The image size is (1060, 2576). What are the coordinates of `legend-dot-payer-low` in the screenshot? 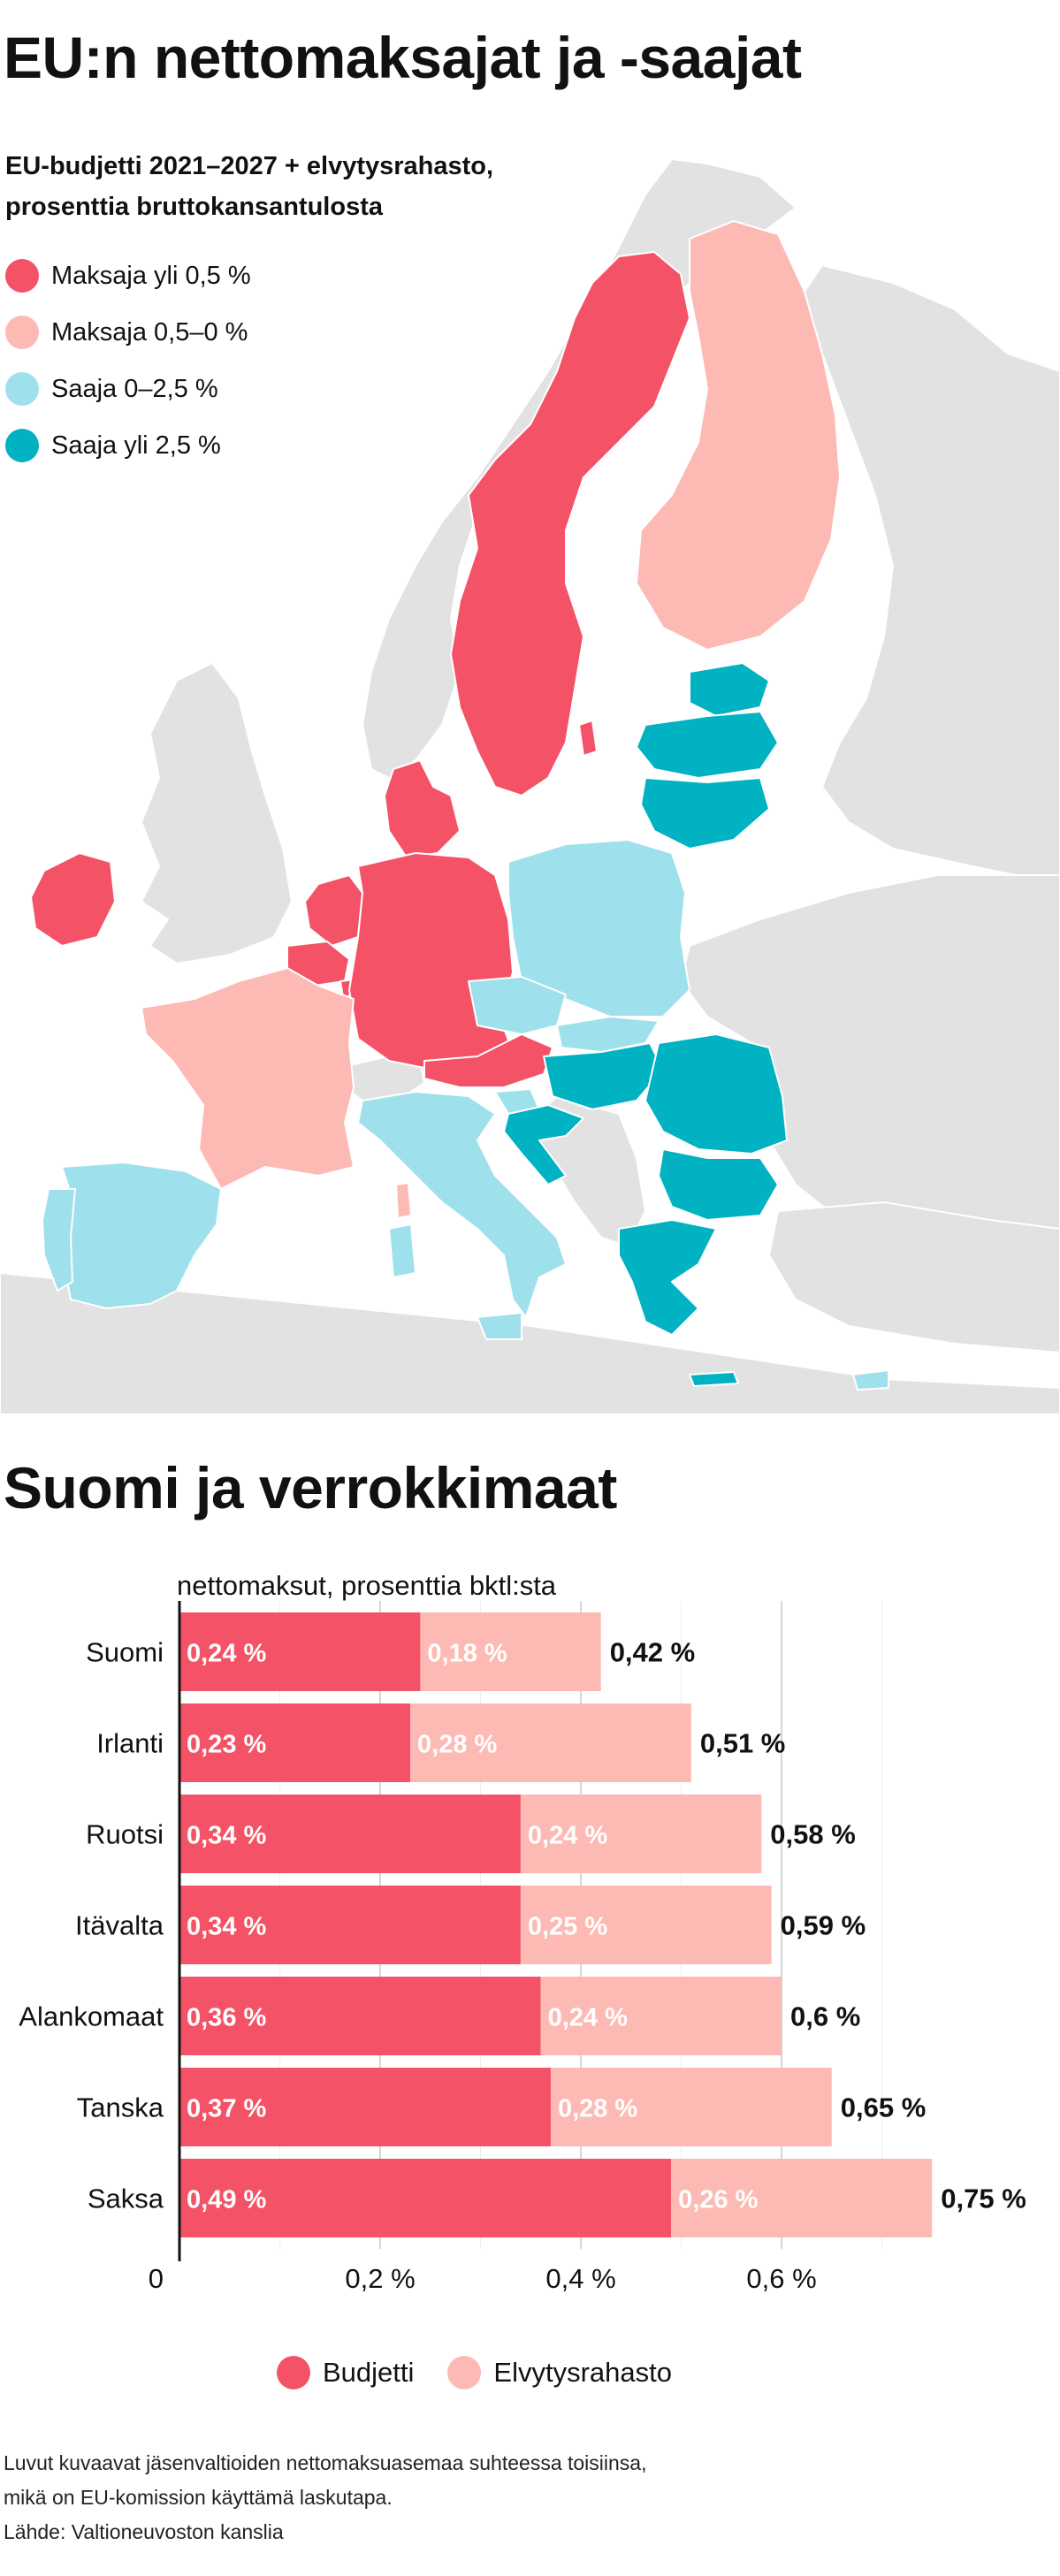 It's located at (22, 332).